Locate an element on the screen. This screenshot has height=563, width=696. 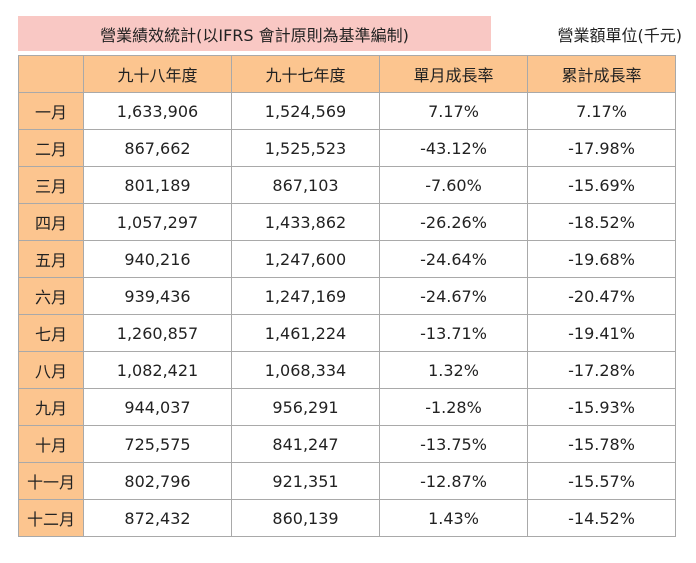
month-cell: 二月 is located at coordinates (51, 148).